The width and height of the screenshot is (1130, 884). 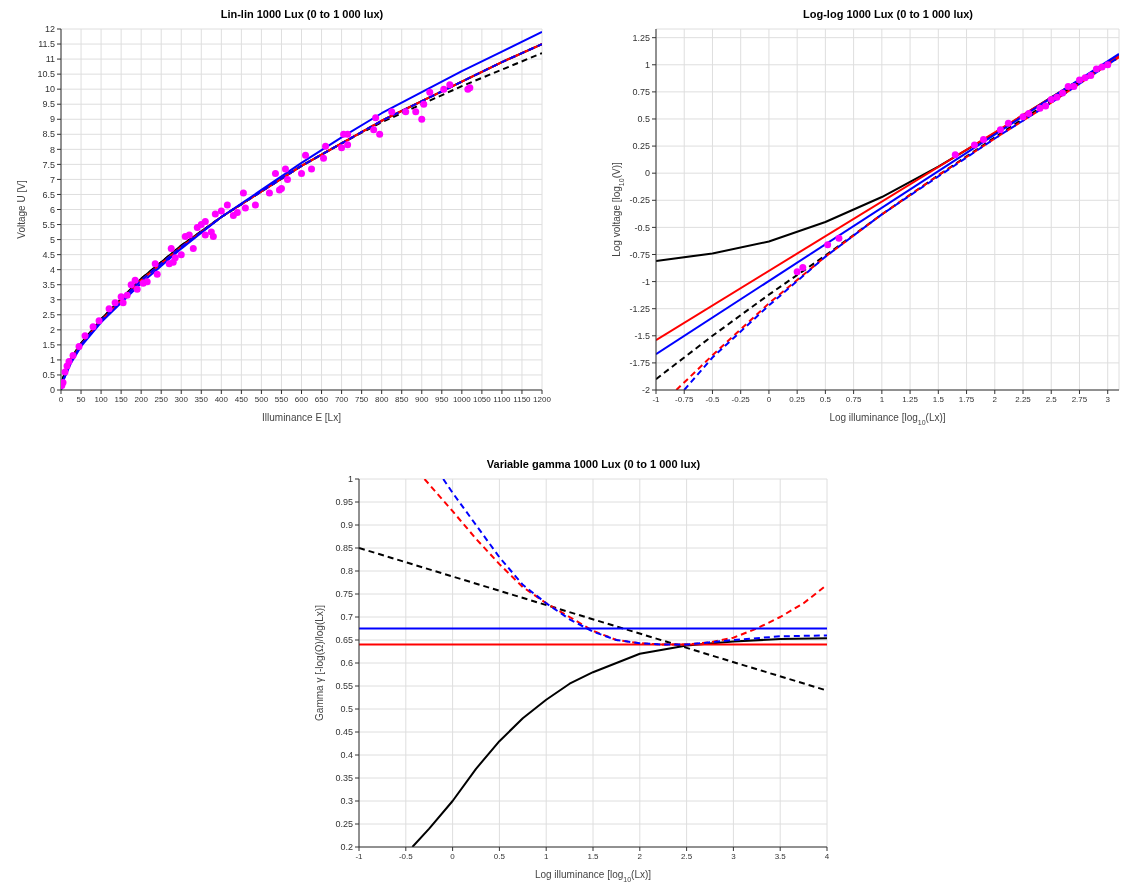 I want to click on y-tick-label: 3.5, so click(x=48, y=284).